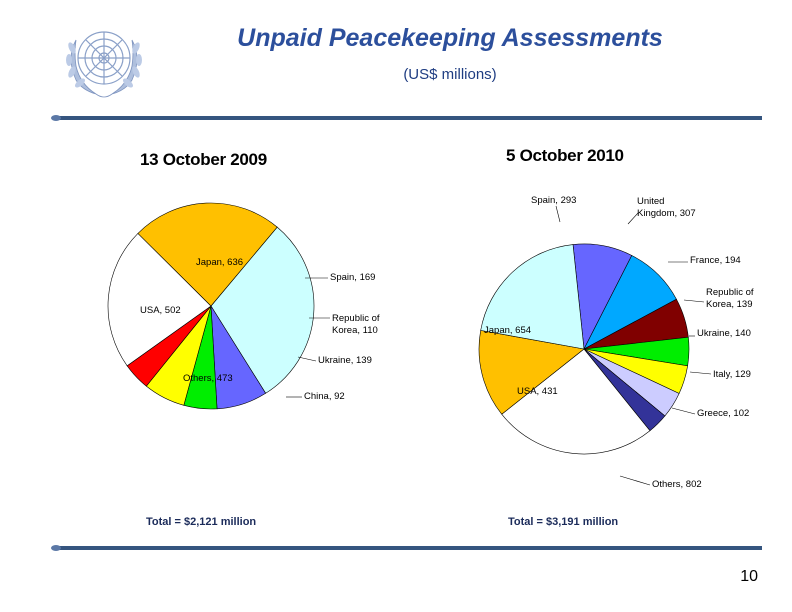 The width and height of the screenshot is (792, 612). Describe the element at coordinates (537, 391) in the screenshot. I see `data-label: USA, 431` at that location.